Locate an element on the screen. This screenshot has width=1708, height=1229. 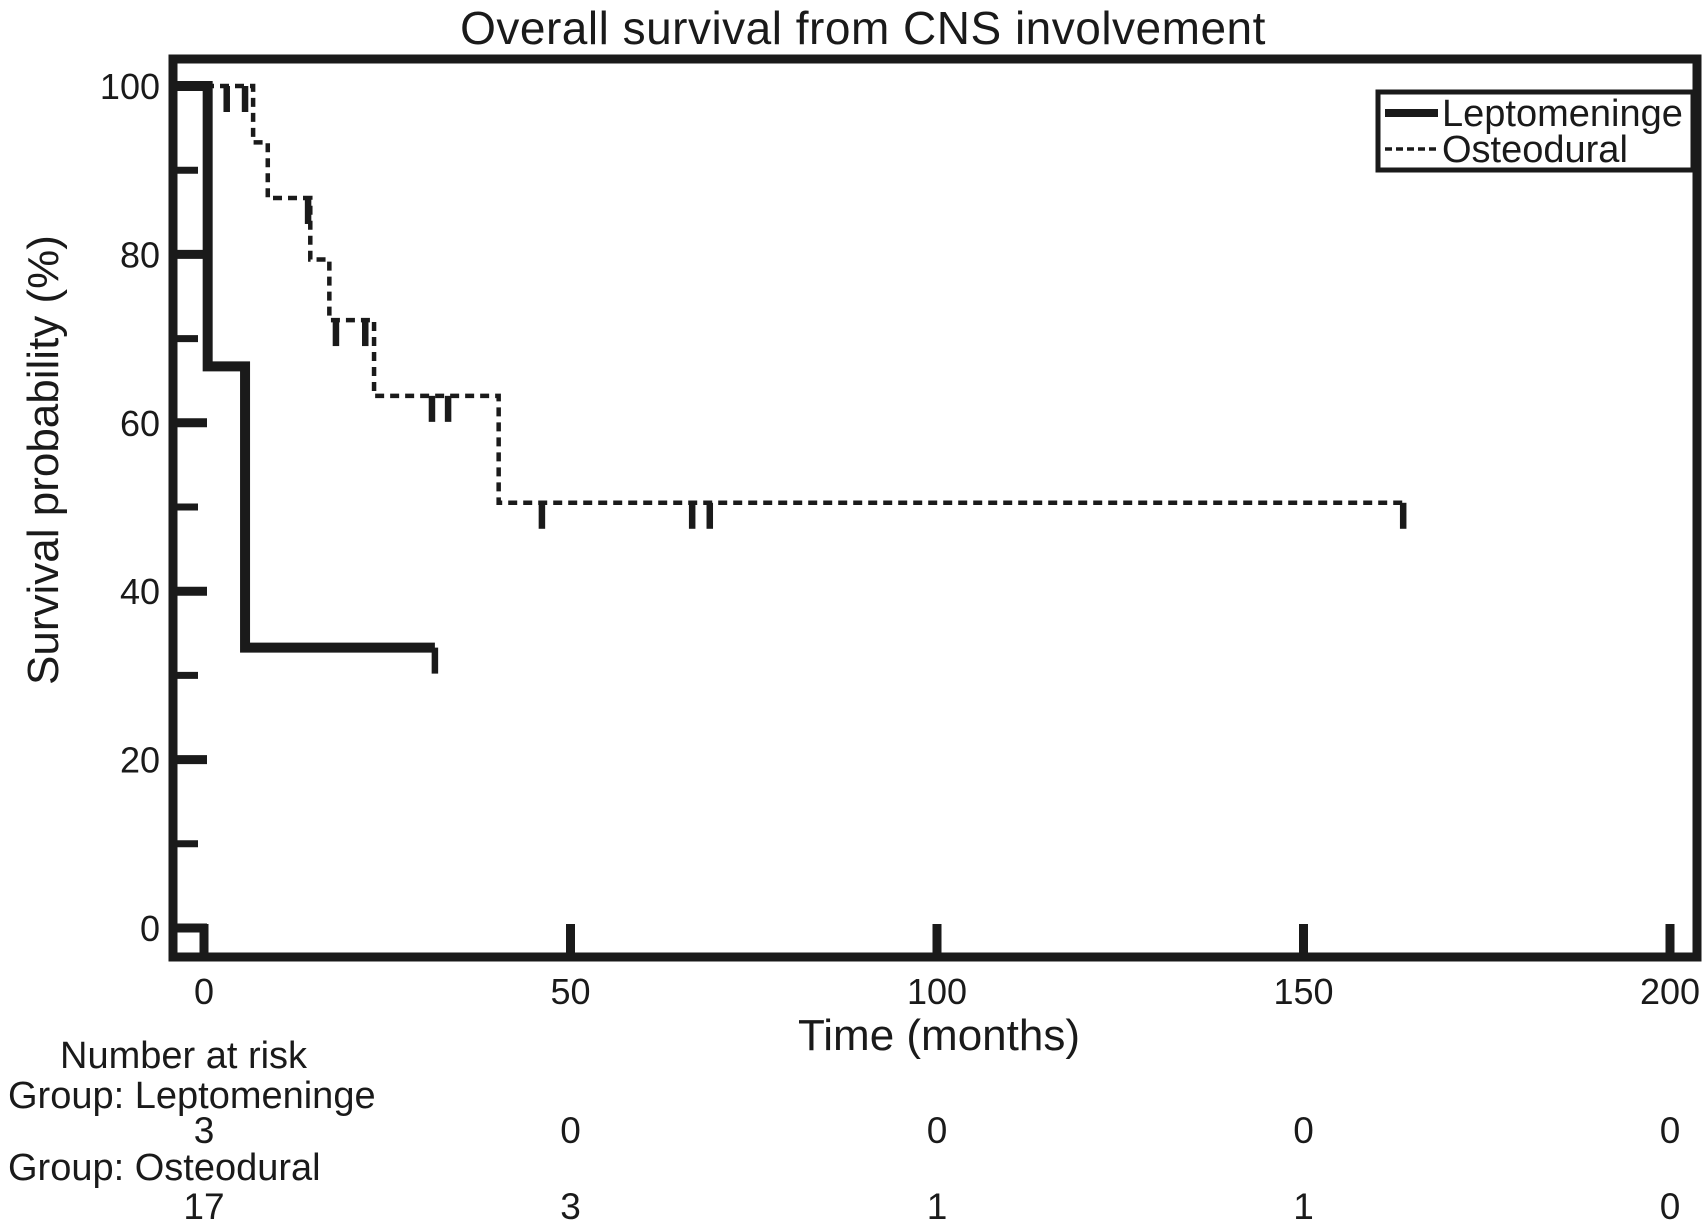
legend-label-leptomeninge: Leptomeninge is located at coordinates (1562, 114).